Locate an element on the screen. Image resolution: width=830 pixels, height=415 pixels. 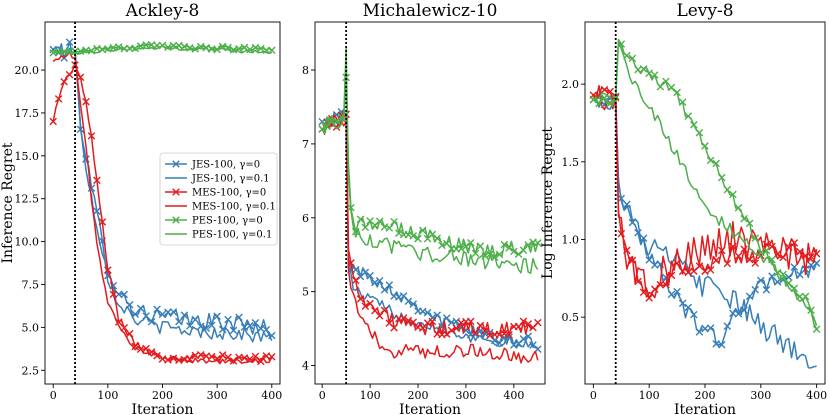
y-tick-label: 12.5 is located at coordinates (27, 199).